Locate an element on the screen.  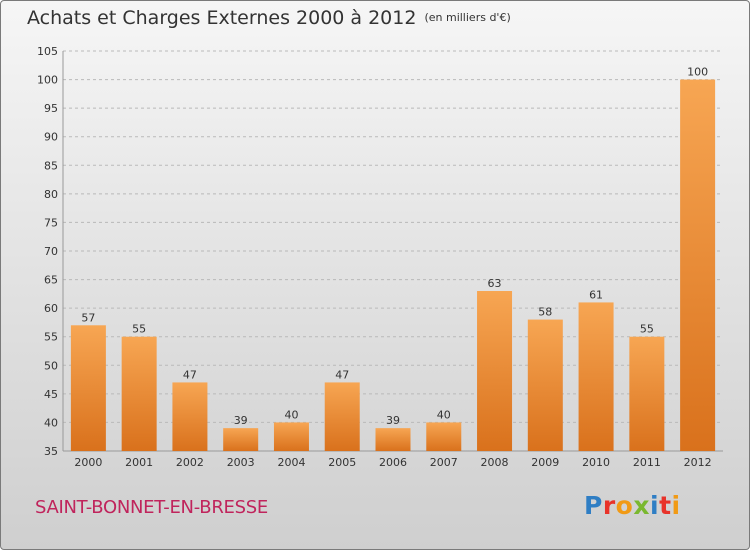
y-tick-label: 85 is located at coordinates (51, 165).